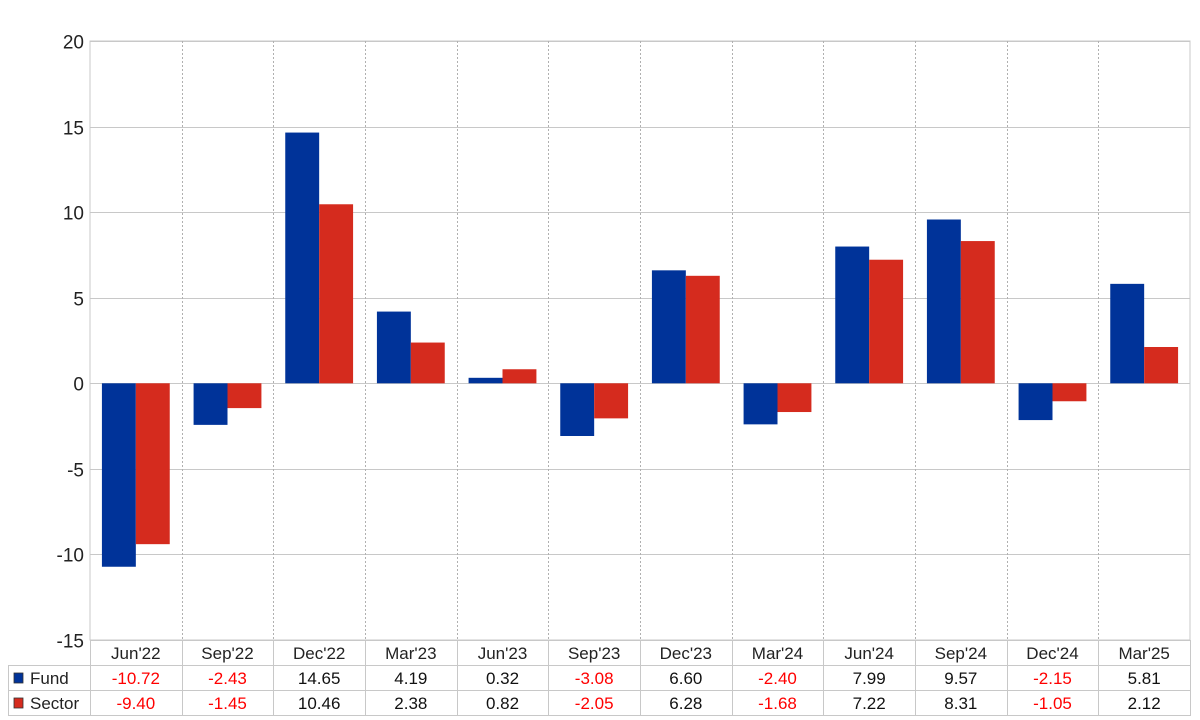 This screenshot has width=1200, height=720. What do you see at coordinates (136, 653) in the screenshot?
I see `x-tick-label: Jun'22` at bounding box center [136, 653].